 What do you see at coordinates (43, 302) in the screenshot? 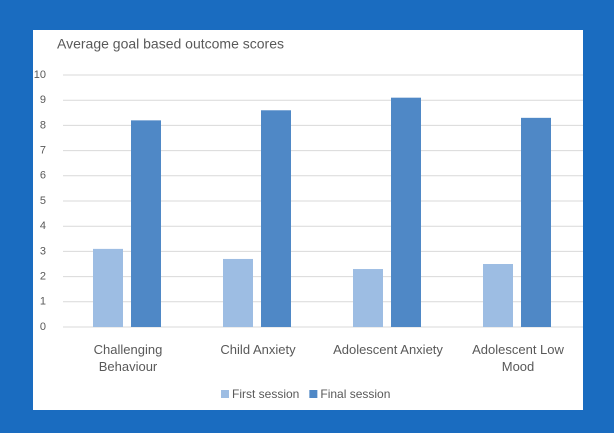
I see `y-tick-label: 1` at bounding box center [43, 302].